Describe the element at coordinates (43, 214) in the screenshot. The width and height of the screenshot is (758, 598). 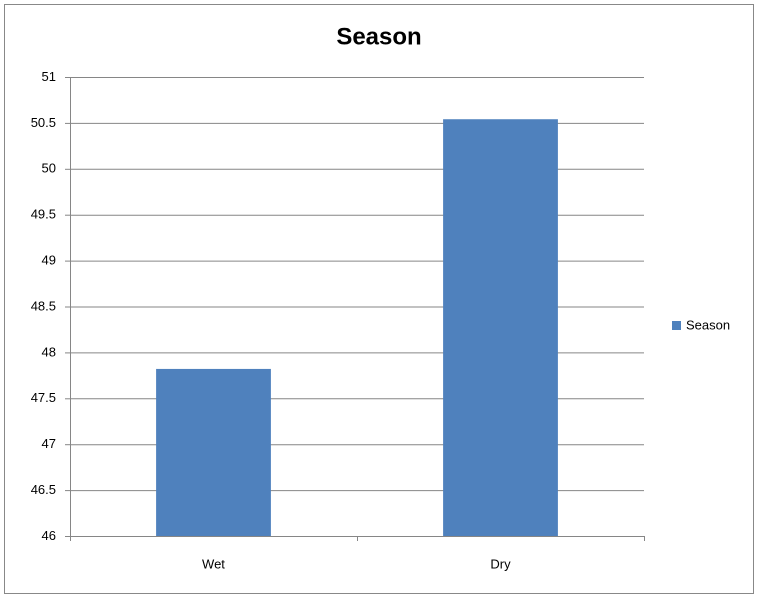
I see `y-tick-label: 49.5` at that location.